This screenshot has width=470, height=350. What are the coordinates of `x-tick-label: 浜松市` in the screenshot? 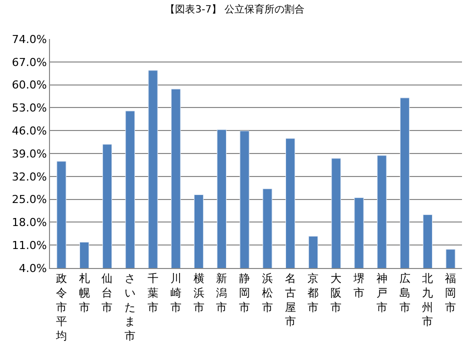 It's located at (267, 293).